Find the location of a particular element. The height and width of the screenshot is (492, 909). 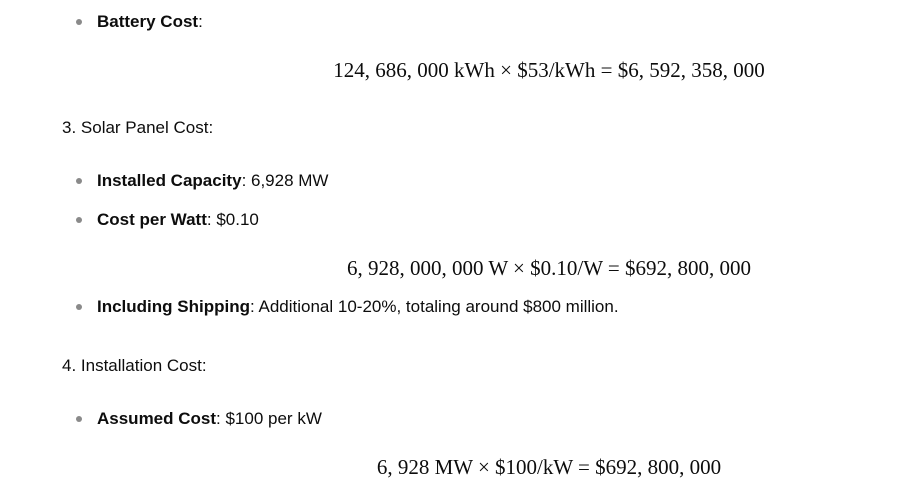

item-label: Cost per Watt is located at coordinates (152, 219).